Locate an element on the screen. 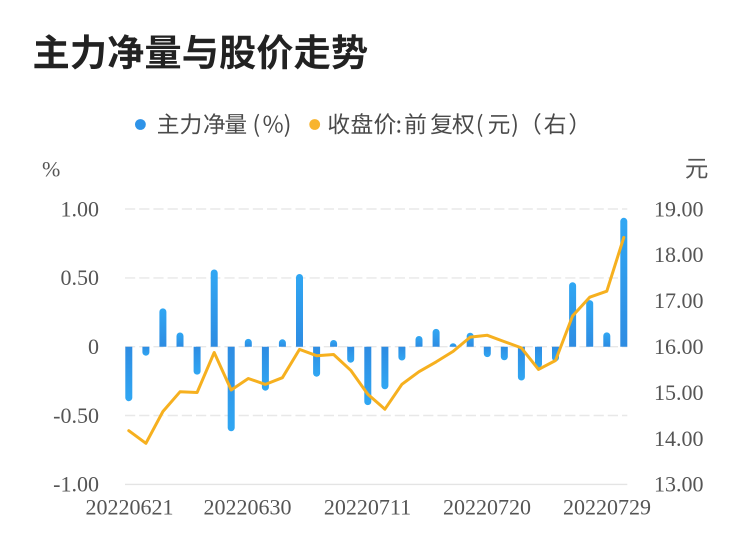 The image size is (750, 558). svg-text: 17.00 is located at coordinates (679, 300).